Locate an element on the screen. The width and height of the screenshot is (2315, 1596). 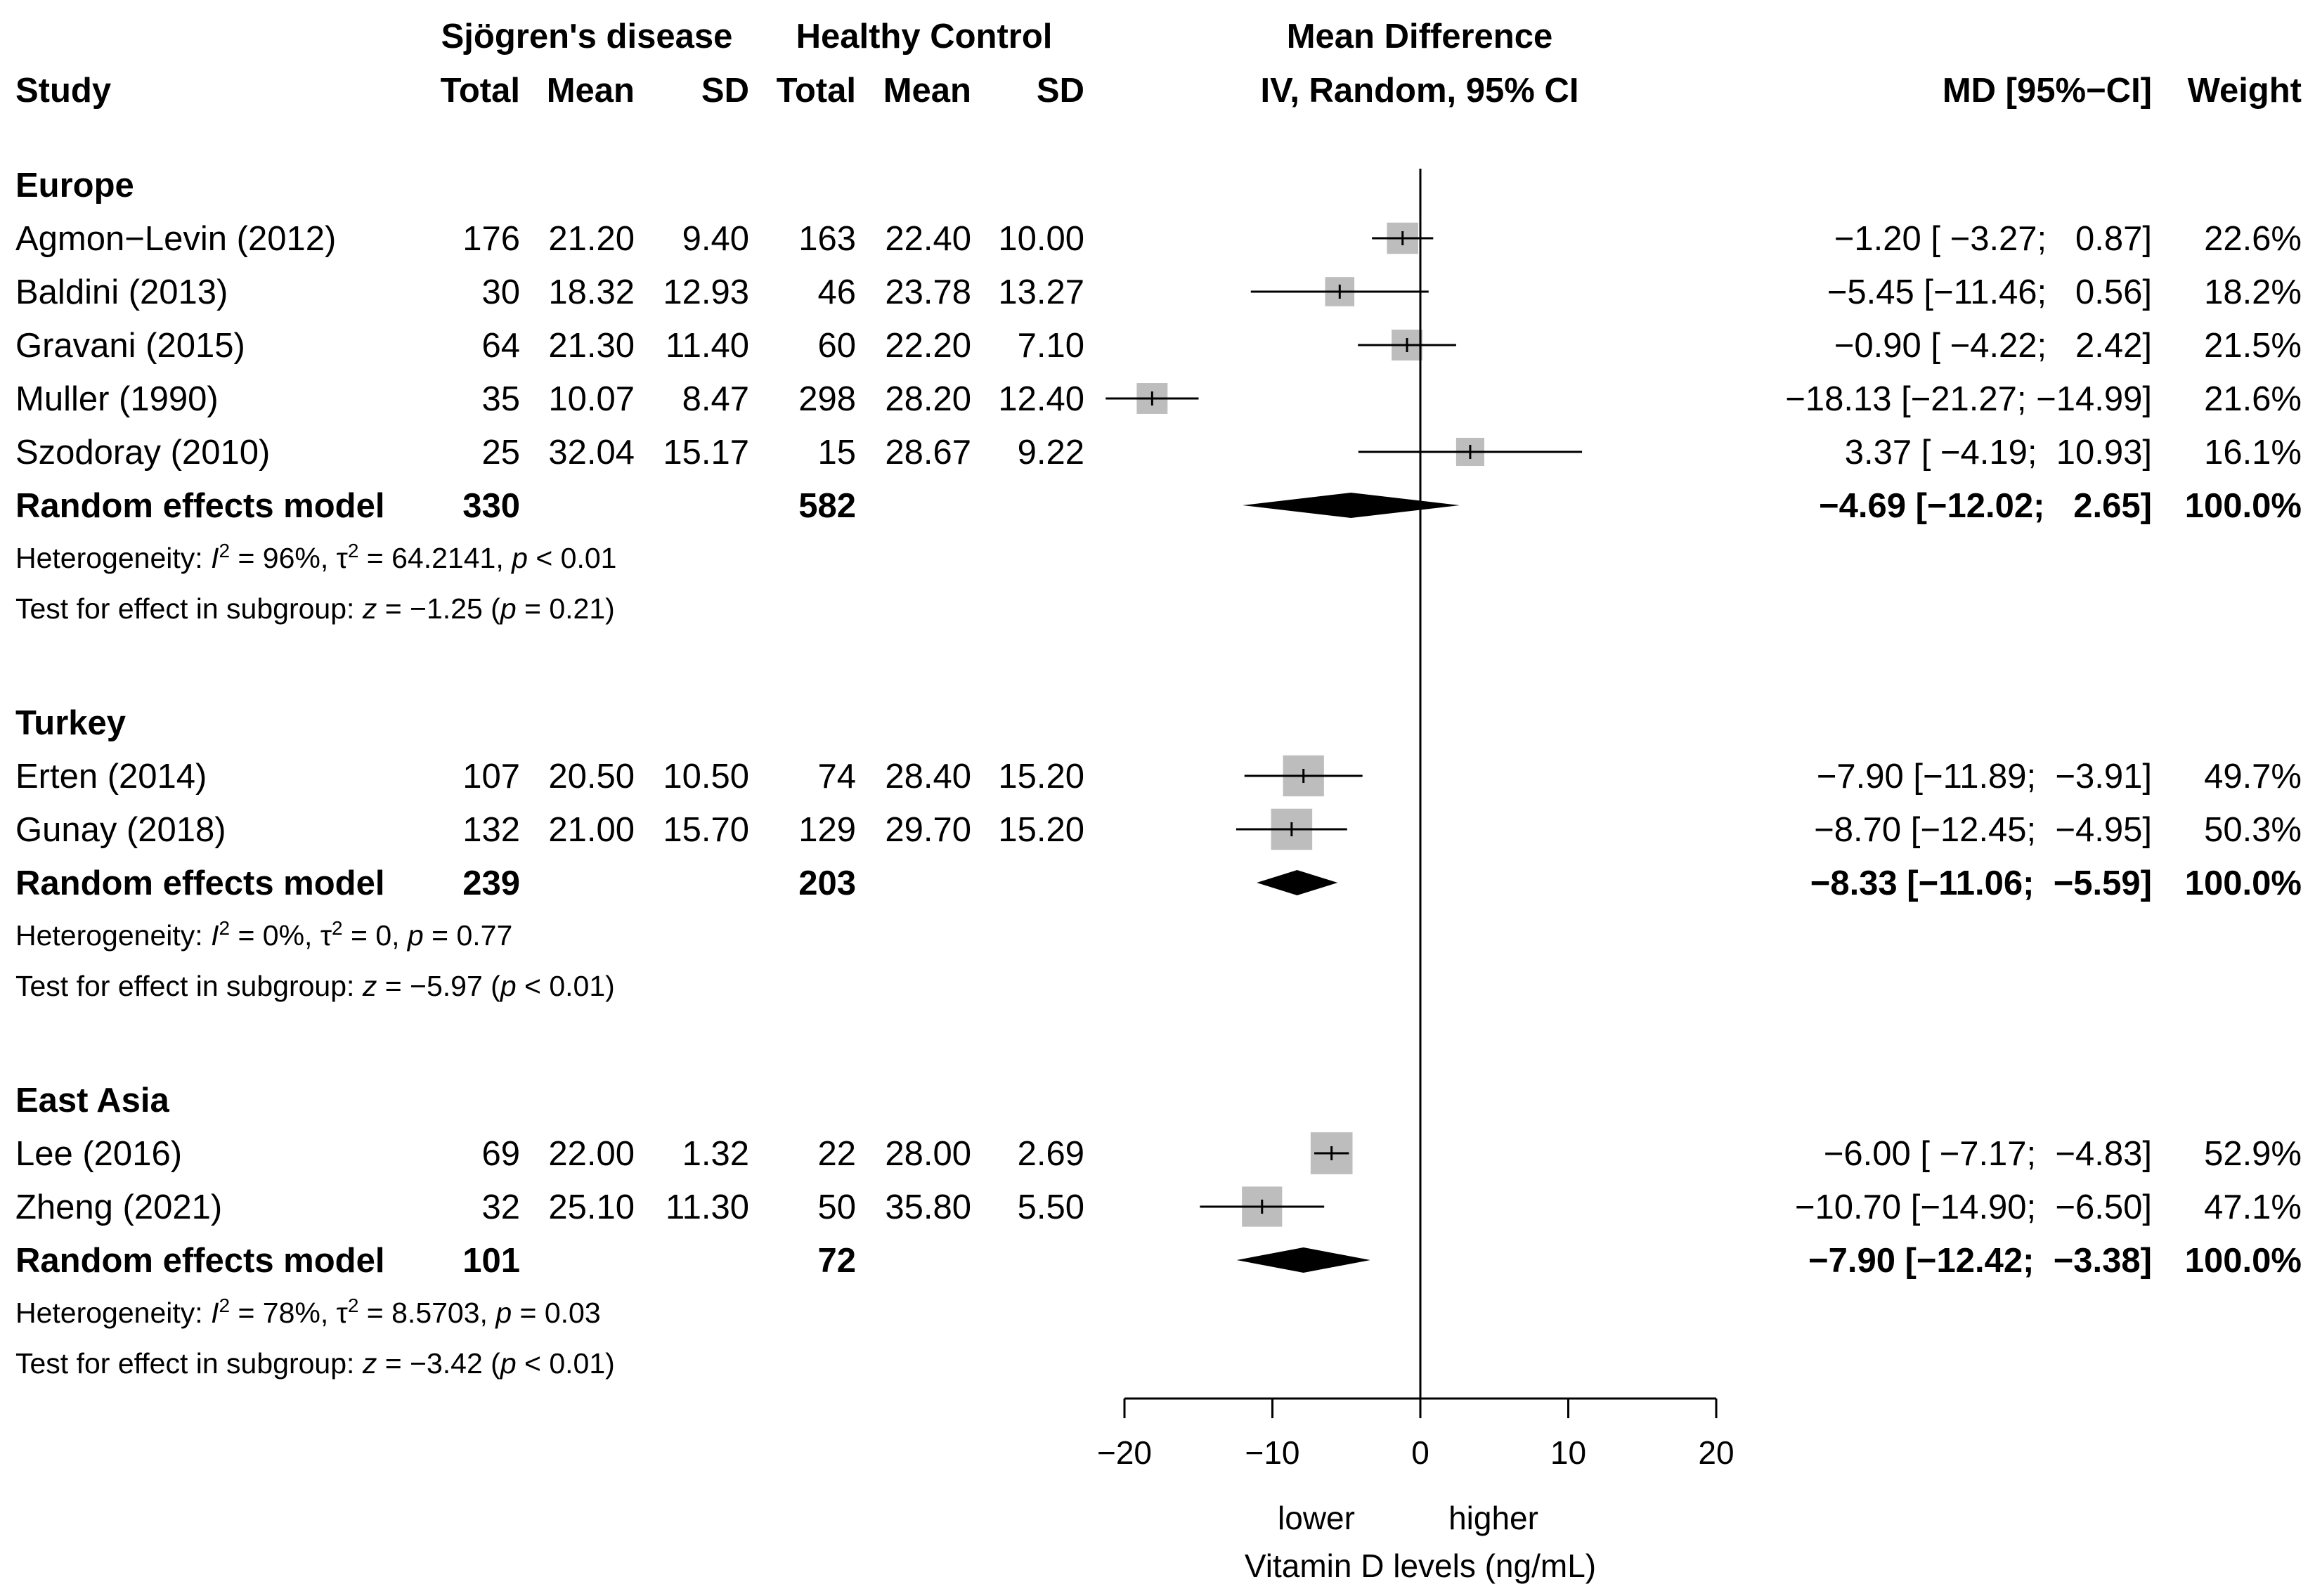
cell-mean1: 22.00 is located at coordinates (591, 1154).